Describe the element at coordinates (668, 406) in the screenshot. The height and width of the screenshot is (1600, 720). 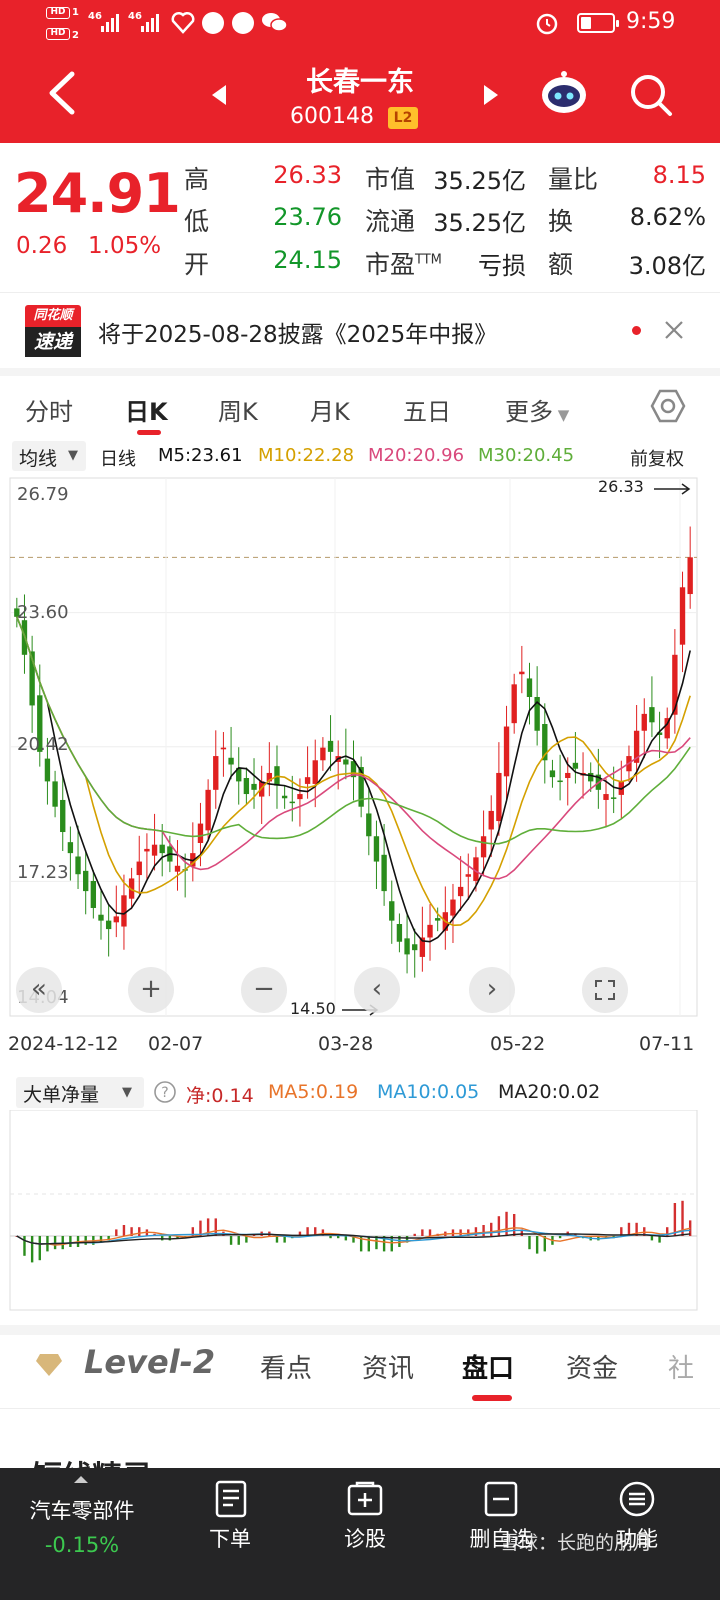
I see `chart-settings-icon` at that location.